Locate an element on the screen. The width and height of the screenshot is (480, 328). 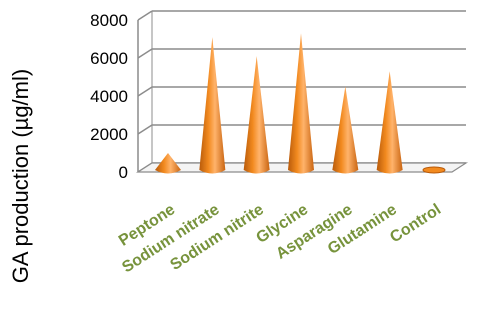
bar-peptone is located at coordinates (168, 163).